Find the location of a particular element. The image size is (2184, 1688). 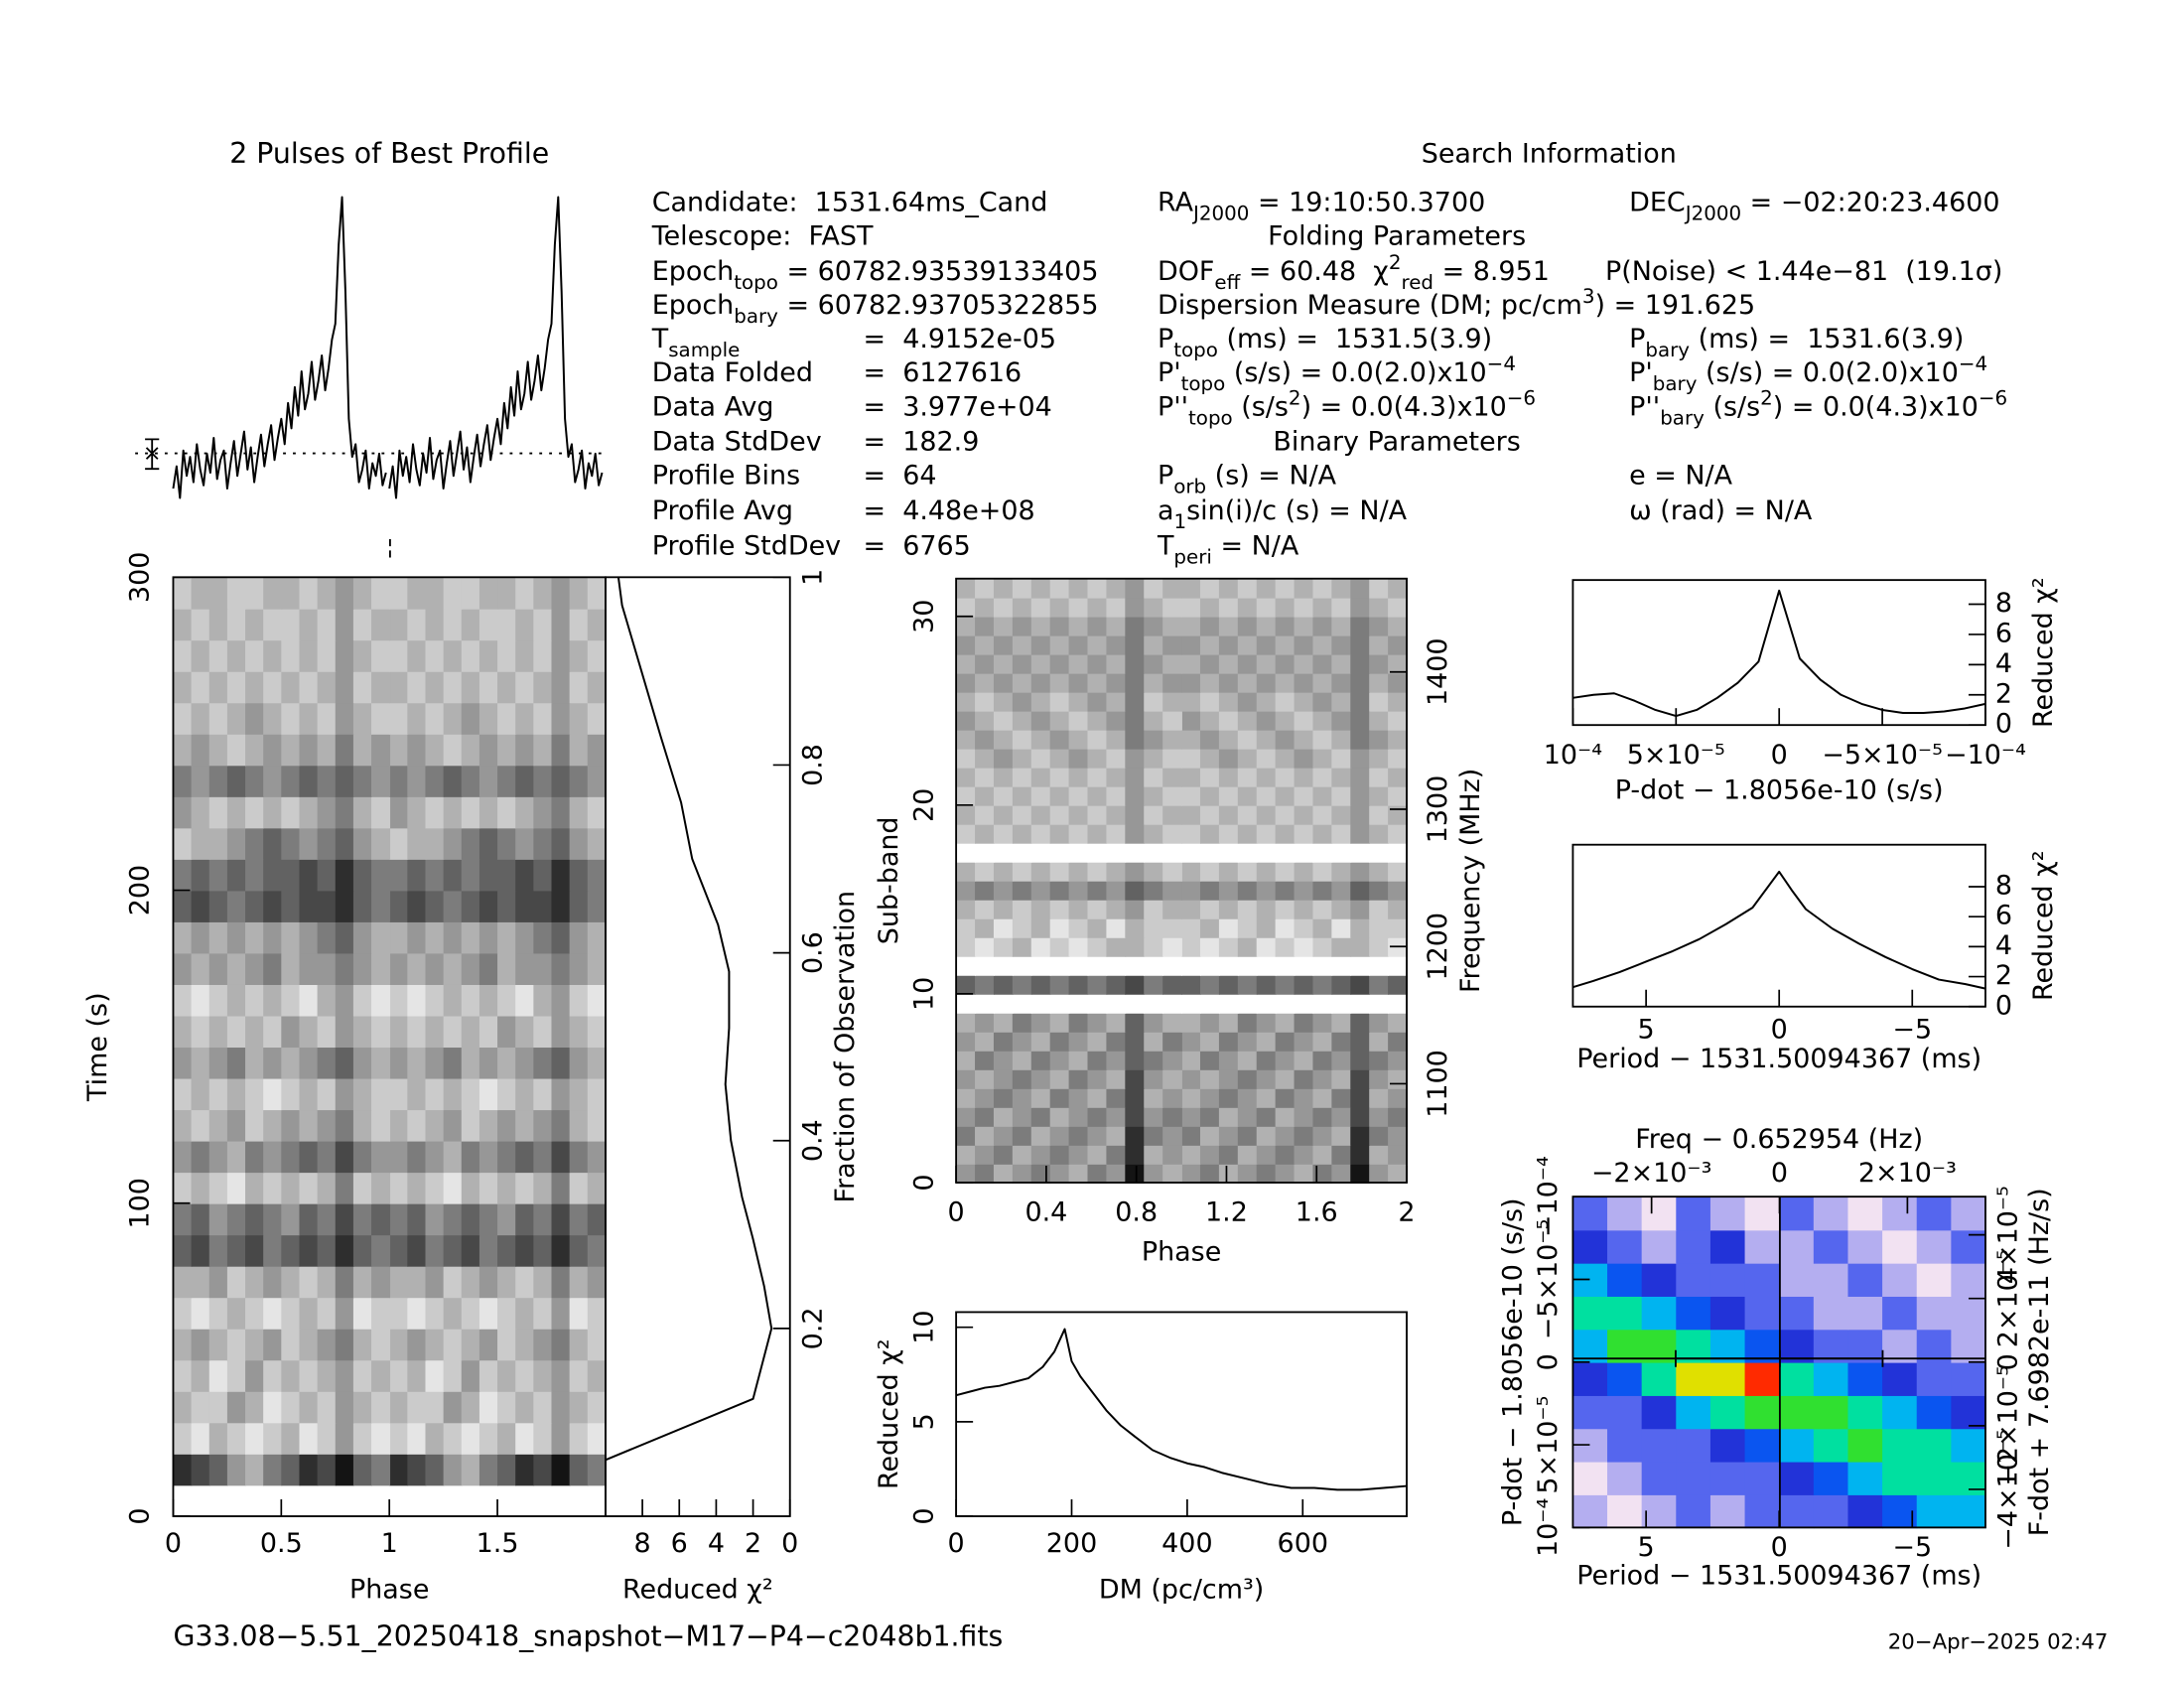

info-text: Candidate: 1531.64ms_Cand is located at coordinates (850, 203).